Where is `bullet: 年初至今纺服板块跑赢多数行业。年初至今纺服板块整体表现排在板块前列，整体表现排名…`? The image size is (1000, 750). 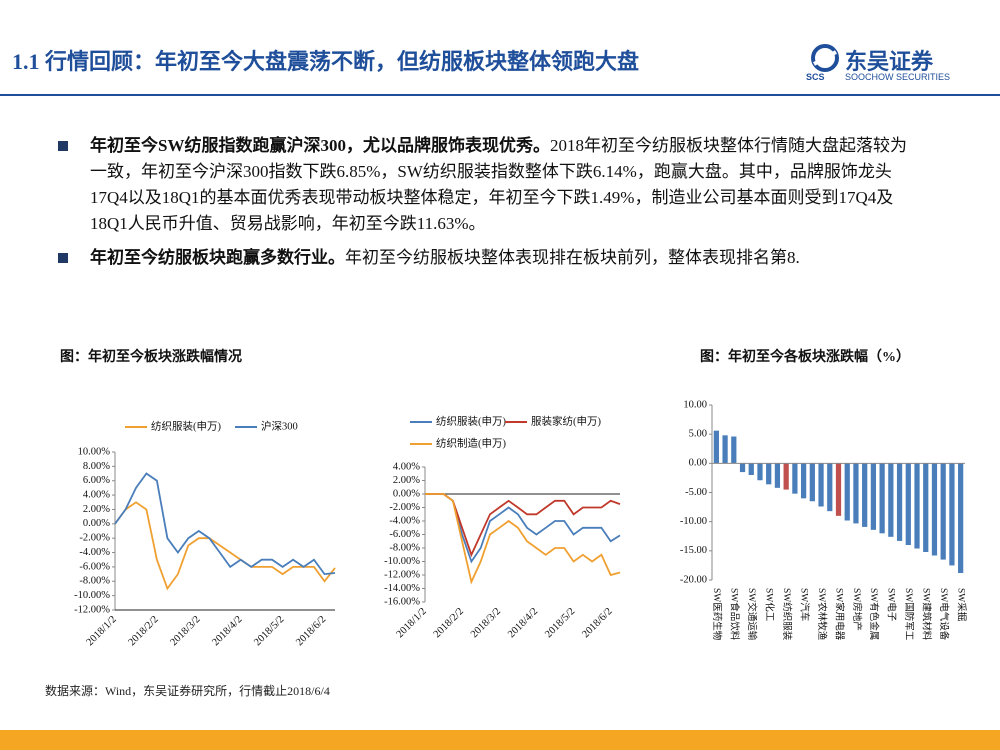 bullet: 年初至今纺服板块跑赢多数行业。年初至今纺服板块整体表现排在板块前列，整体表现排名… is located at coordinates (505, 258).